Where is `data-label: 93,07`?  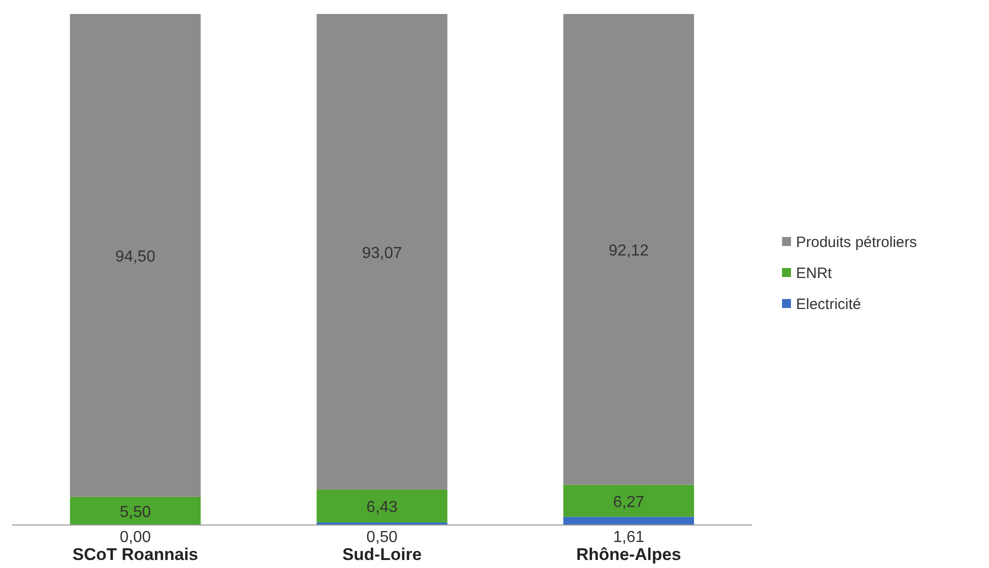 data-label: 93,07 is located at coordinates (382, 253).